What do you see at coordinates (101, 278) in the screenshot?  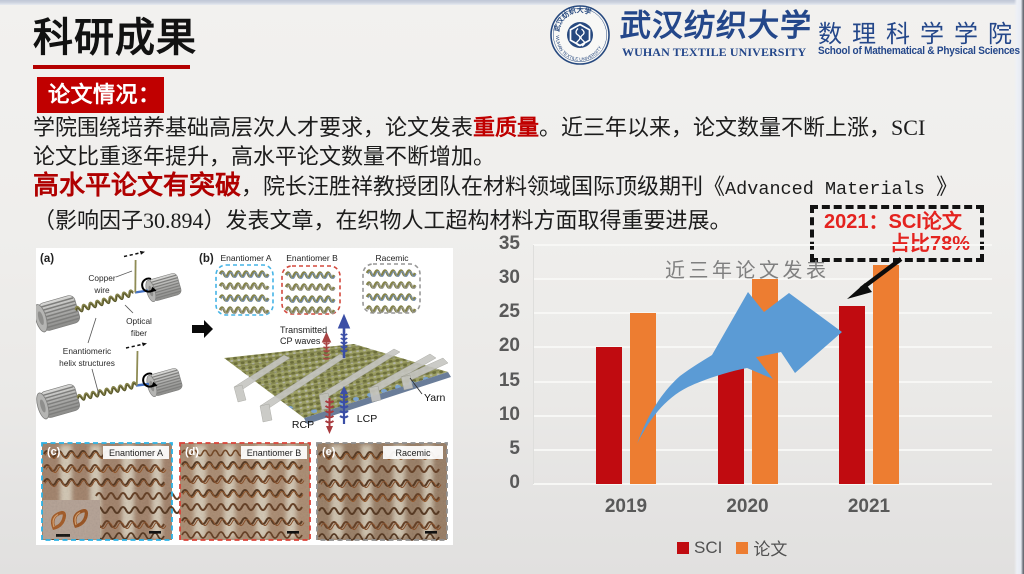 I see `svg-text: Copper` at bounding box center [101, 278].